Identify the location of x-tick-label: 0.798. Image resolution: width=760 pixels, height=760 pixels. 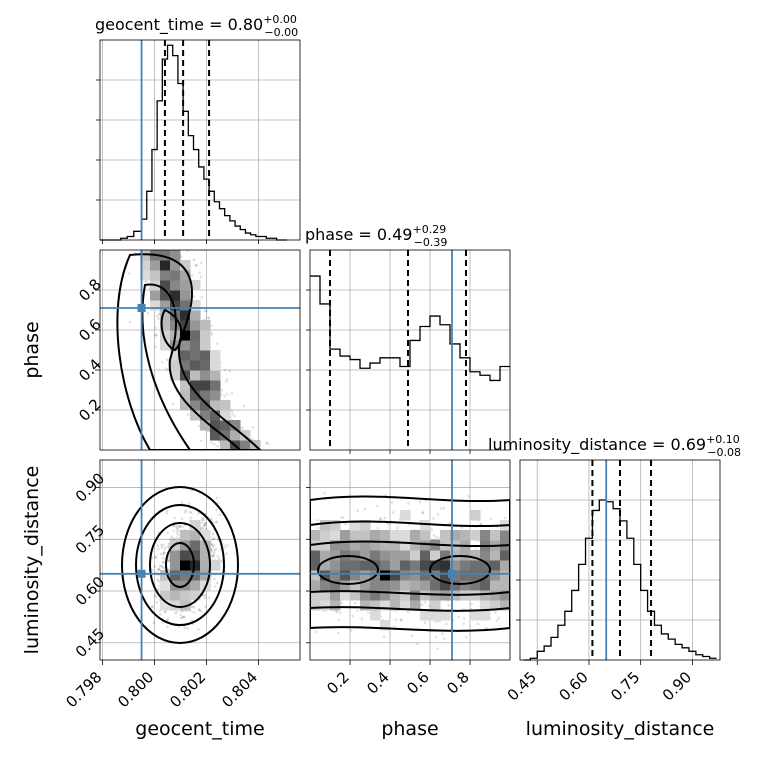
(83, 689).